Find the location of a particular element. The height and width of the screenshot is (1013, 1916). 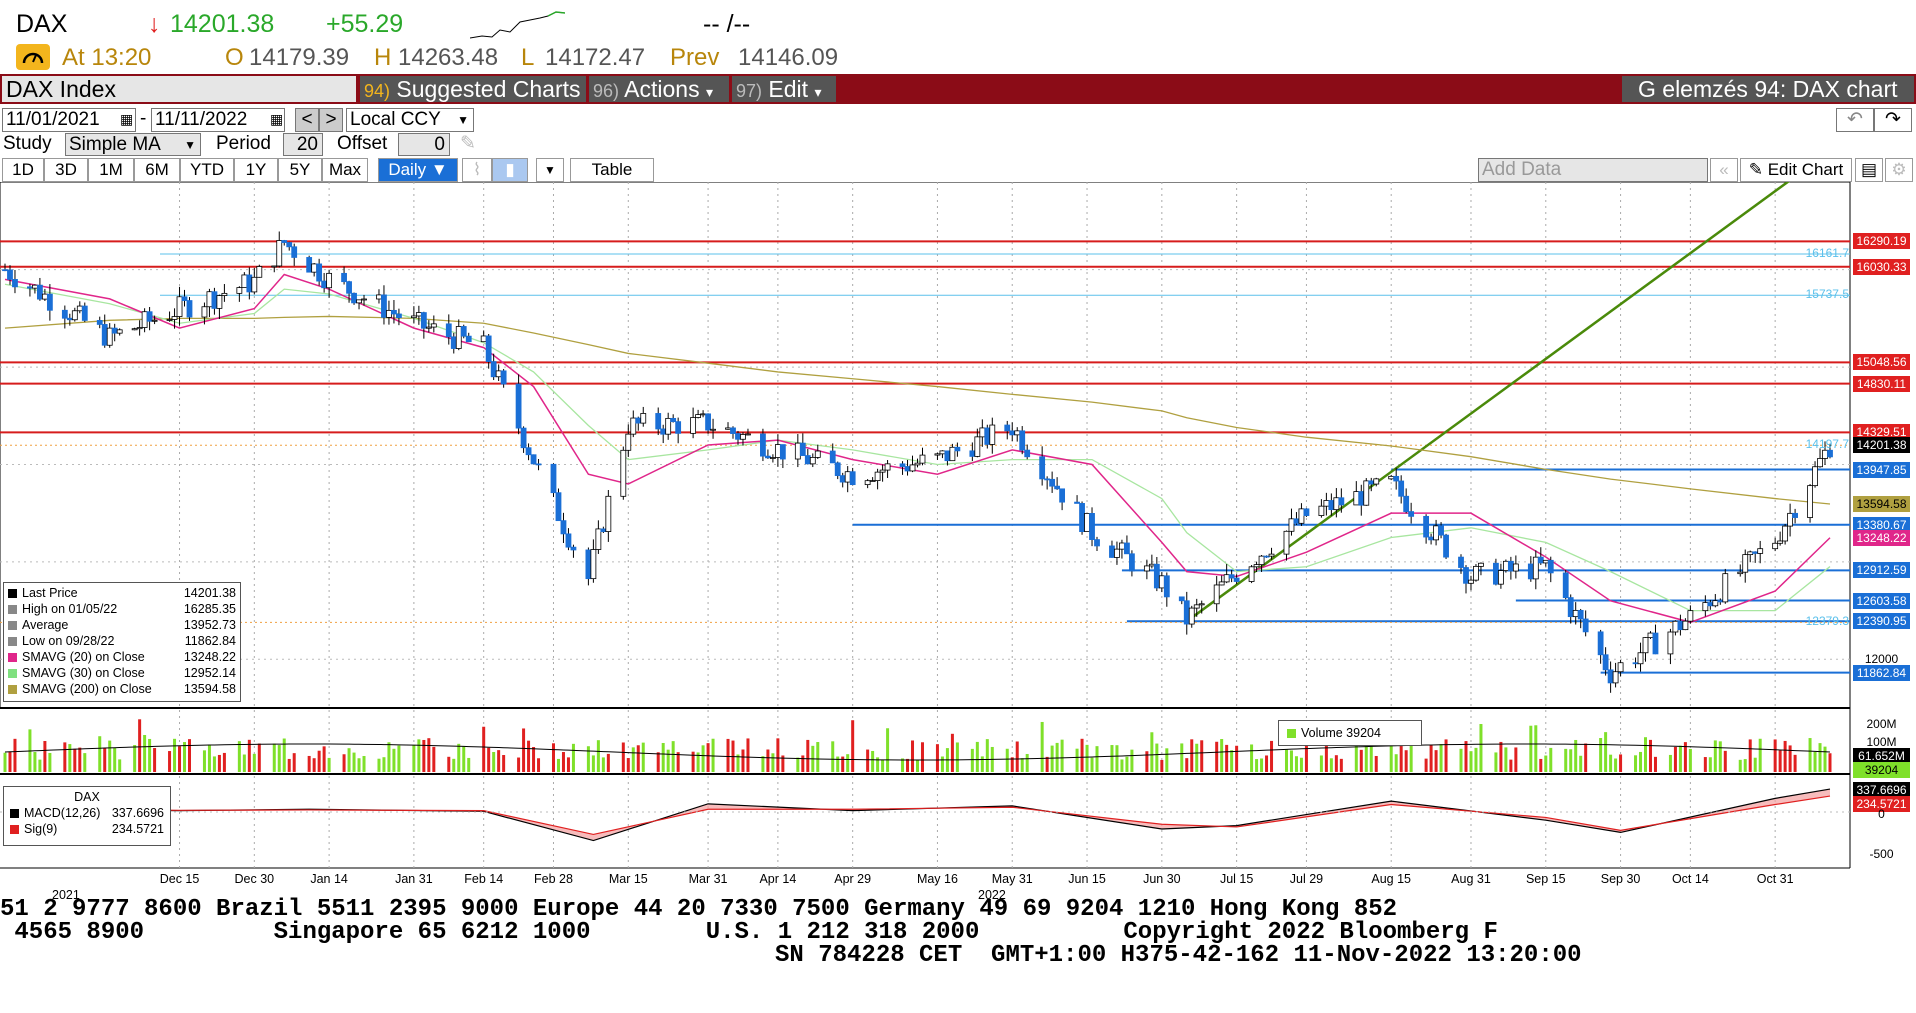

edit-button: 97) Edit ▾ is located at coordinates (784, 89).